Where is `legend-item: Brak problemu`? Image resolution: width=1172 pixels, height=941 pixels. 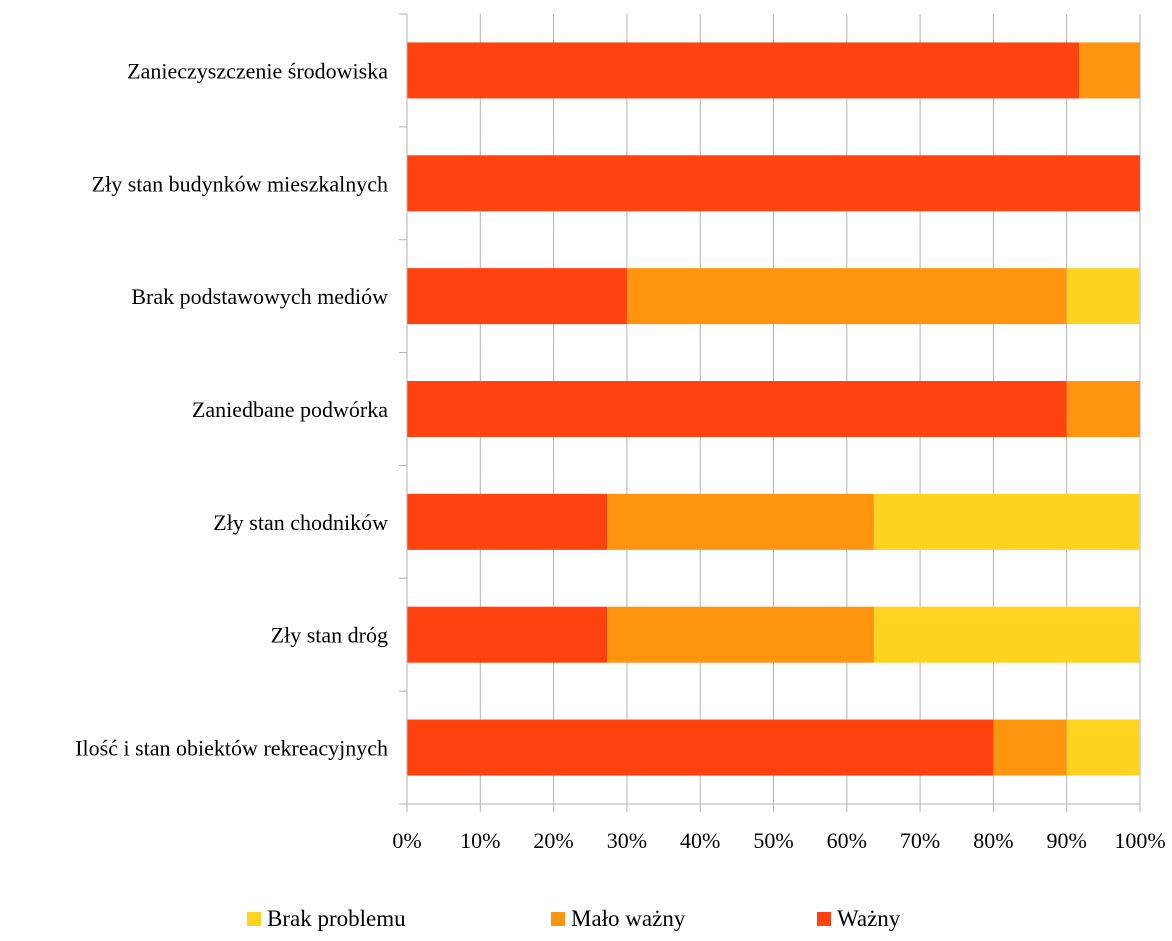 legend-item: Brak problemu is located at coordinates (326, 919).